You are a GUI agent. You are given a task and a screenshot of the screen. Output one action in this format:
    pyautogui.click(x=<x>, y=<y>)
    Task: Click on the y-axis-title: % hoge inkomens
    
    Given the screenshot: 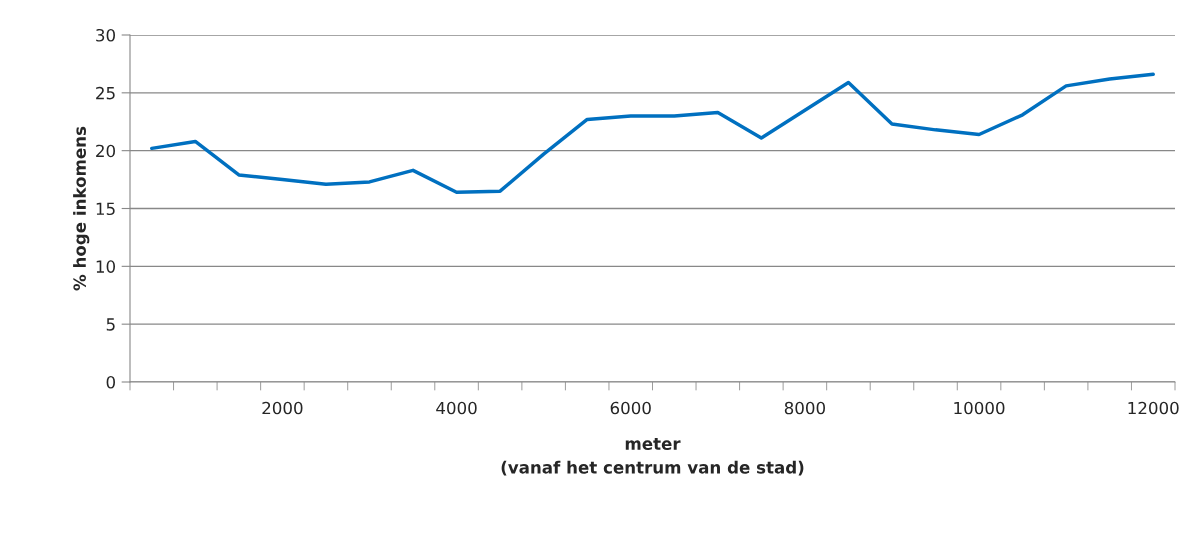 What is the action you would take?
    pyautogui.click(x=81, y=208)
    